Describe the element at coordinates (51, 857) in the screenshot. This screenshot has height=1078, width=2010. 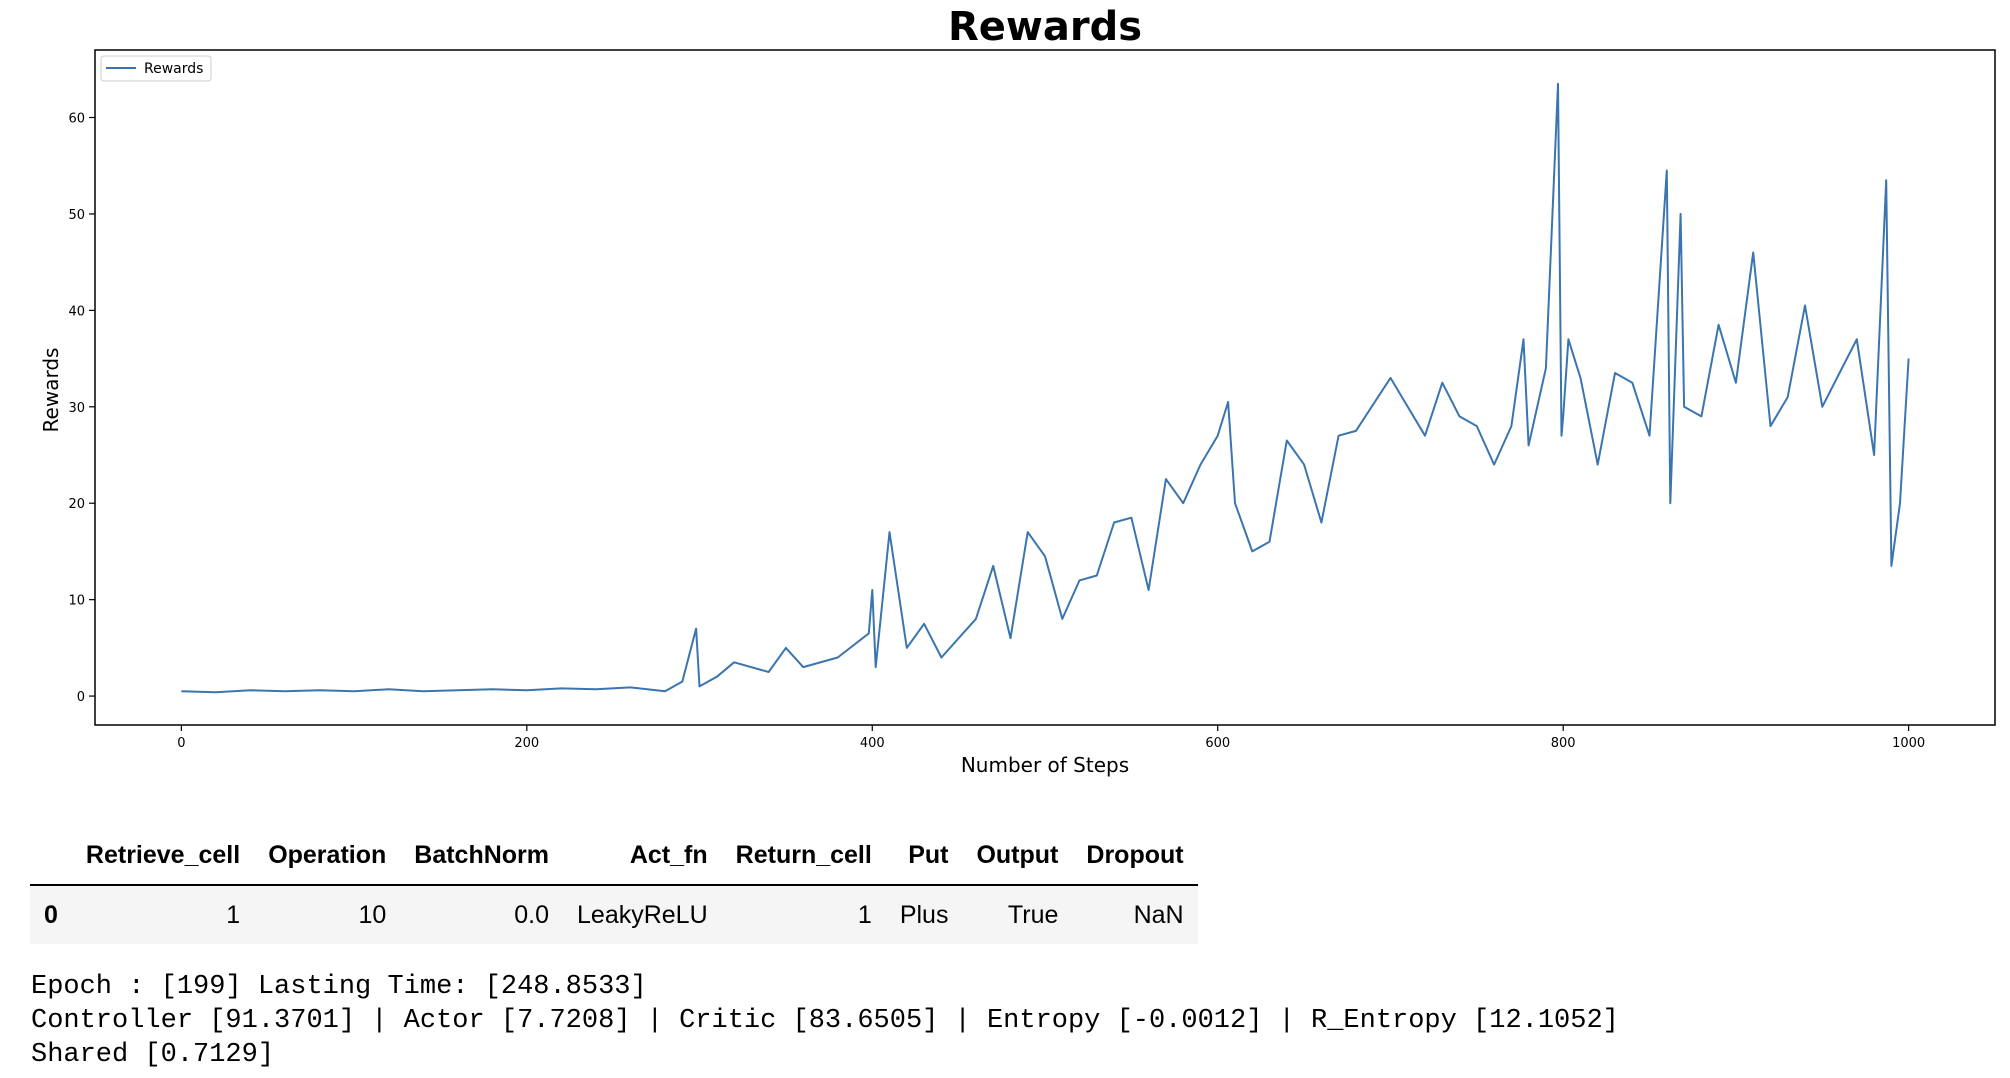
I see `table-header-index` at that location.